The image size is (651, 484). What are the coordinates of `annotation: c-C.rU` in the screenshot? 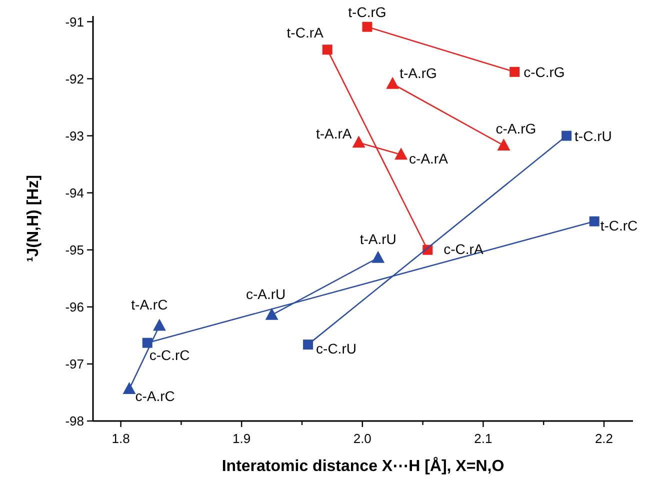 It's located at (336, 348).